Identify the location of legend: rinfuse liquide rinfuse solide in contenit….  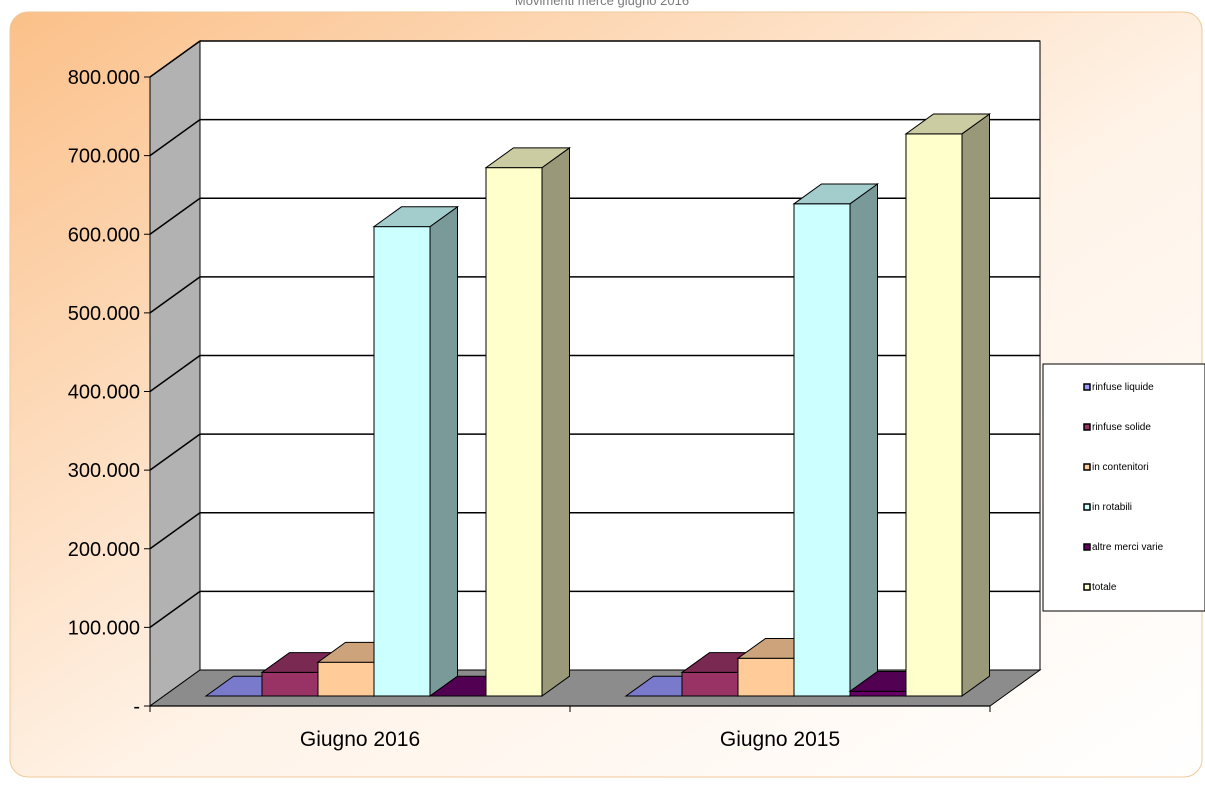
(1123, 487).